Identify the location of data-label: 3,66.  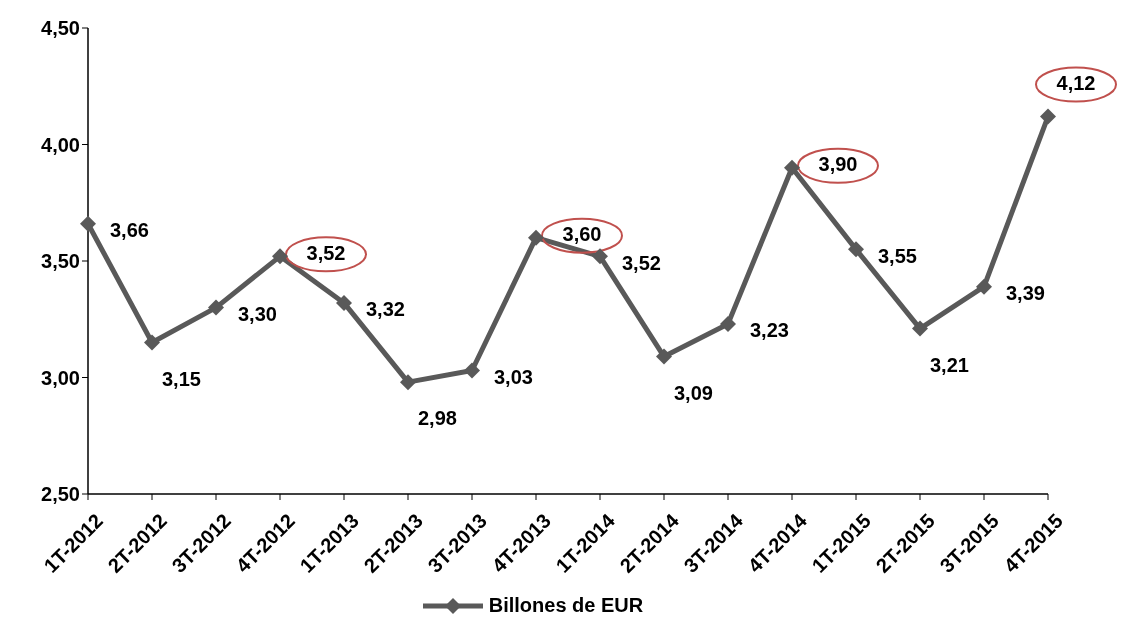
(129, 230).